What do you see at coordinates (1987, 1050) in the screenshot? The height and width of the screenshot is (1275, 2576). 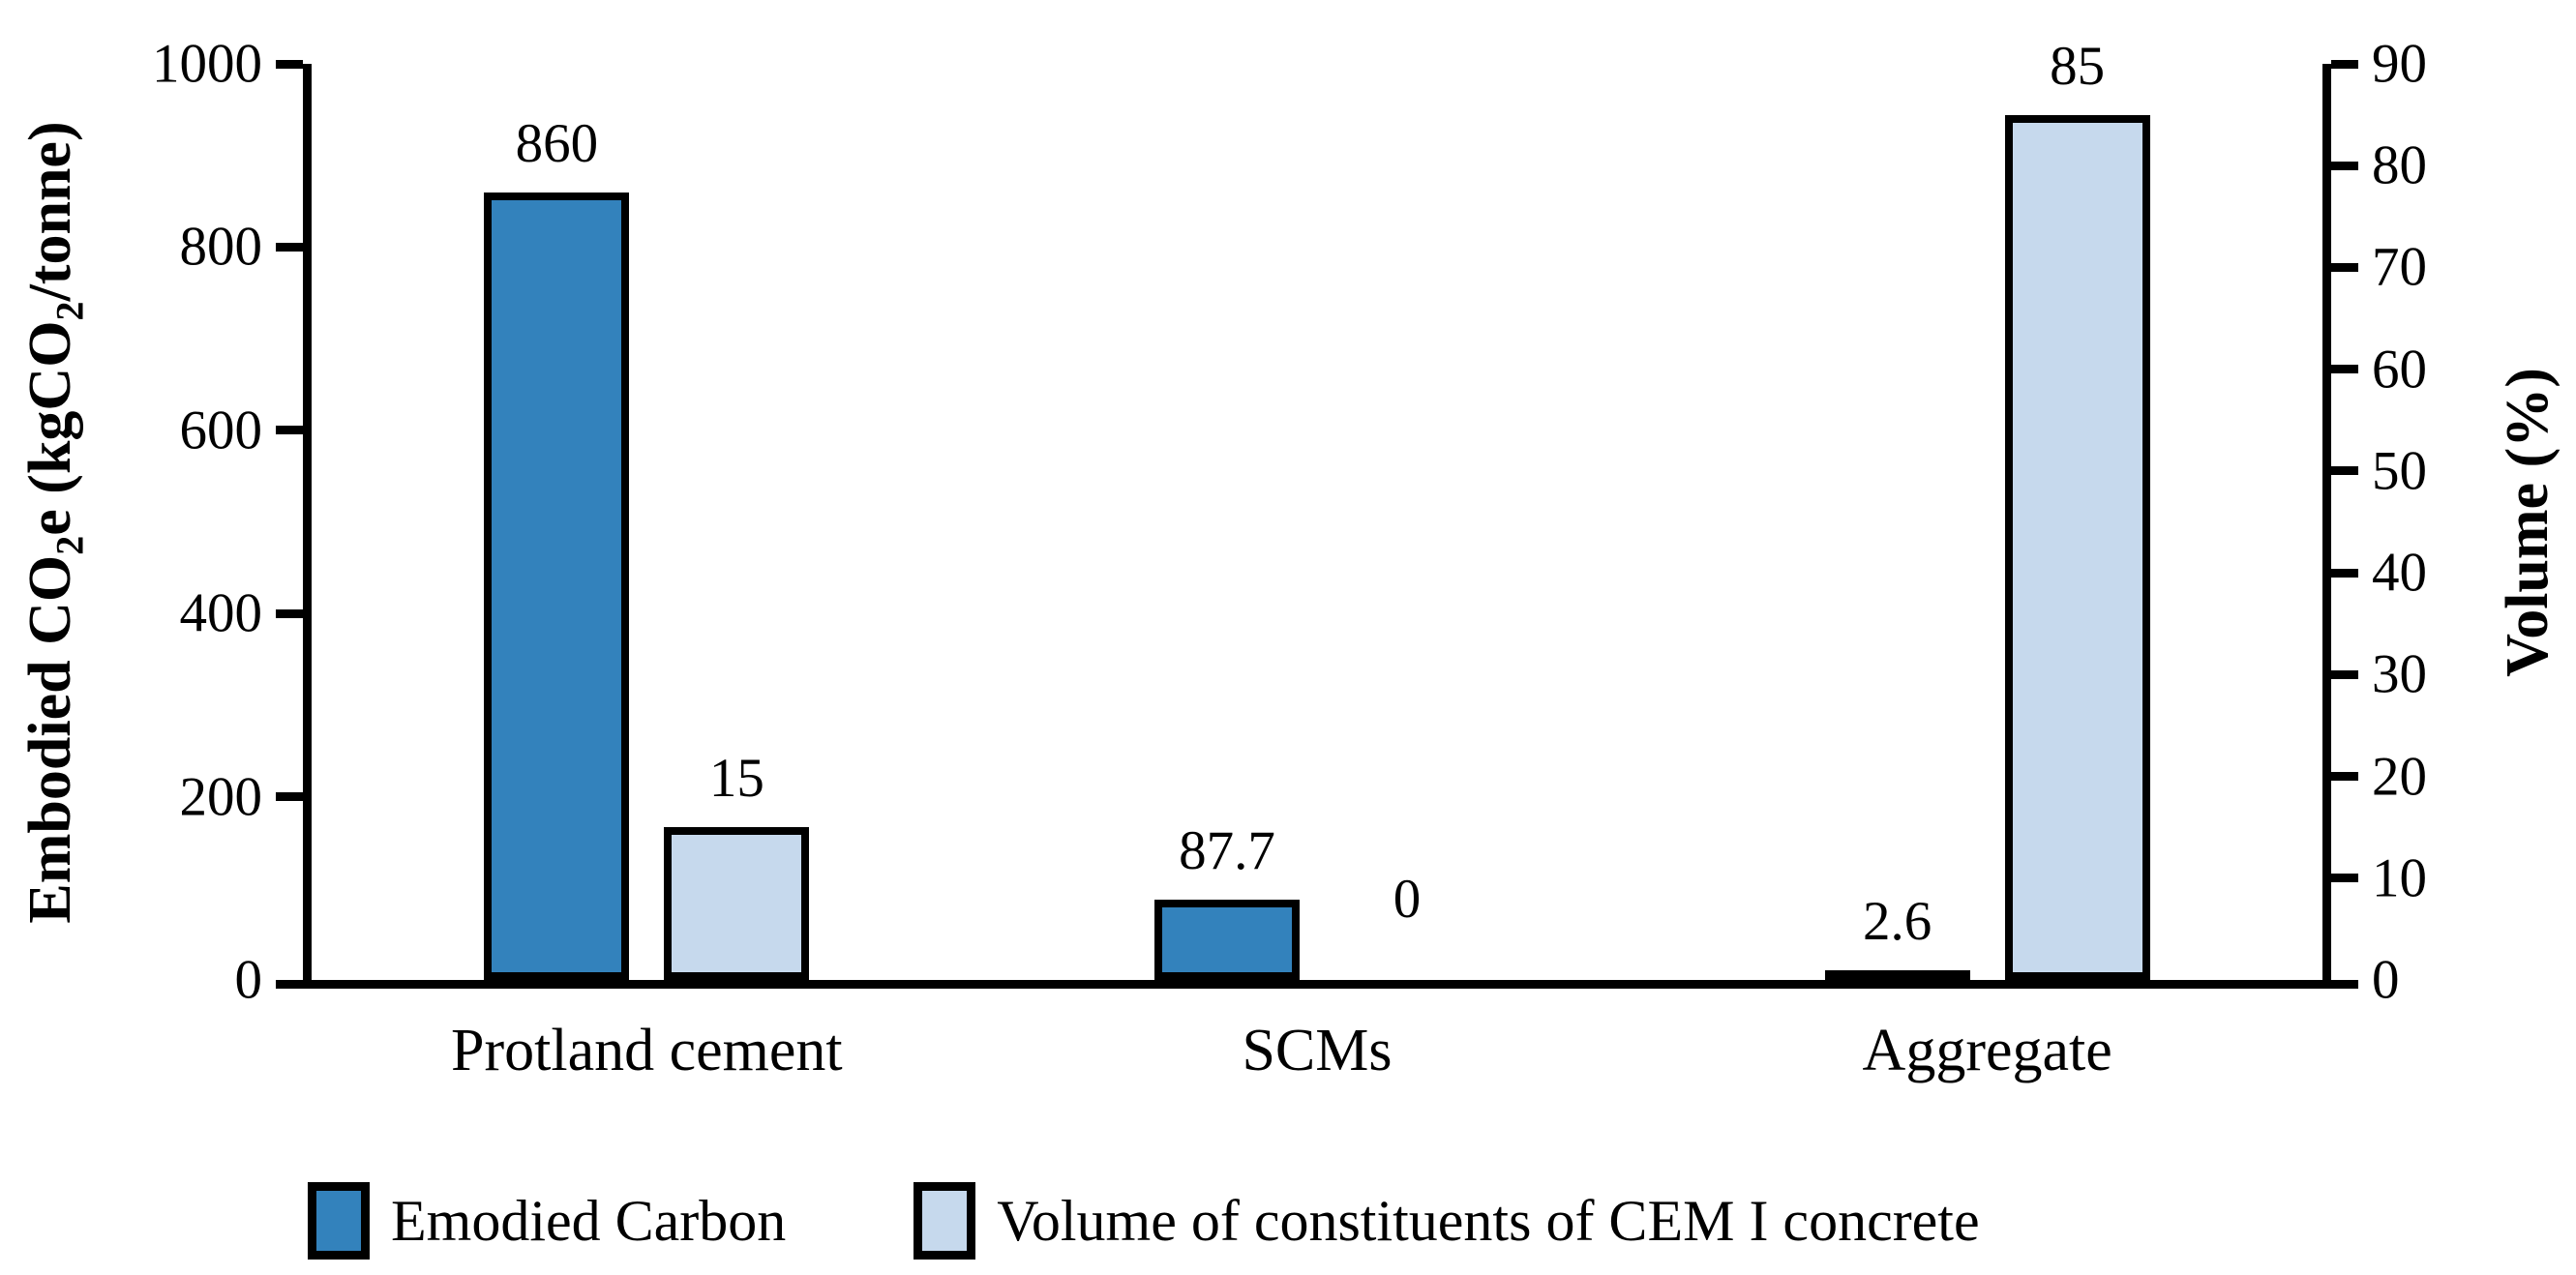 I see `category-label: Aggregate` at bounding box center [1987, 1050].